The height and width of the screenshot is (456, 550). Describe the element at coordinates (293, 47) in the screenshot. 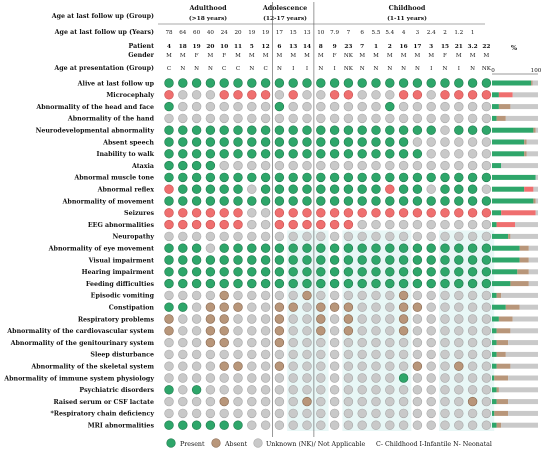

I see `patient-id-cell: 13` at that location.